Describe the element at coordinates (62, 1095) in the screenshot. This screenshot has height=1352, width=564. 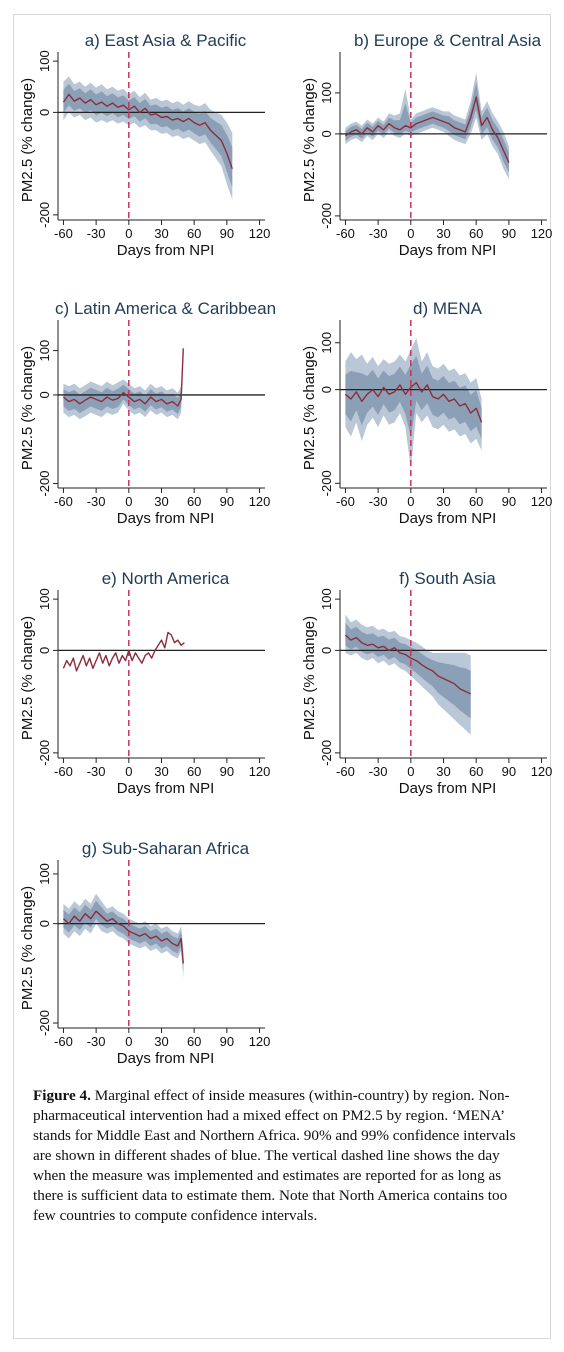
I see `caption-label: Figure 4.` at that location.